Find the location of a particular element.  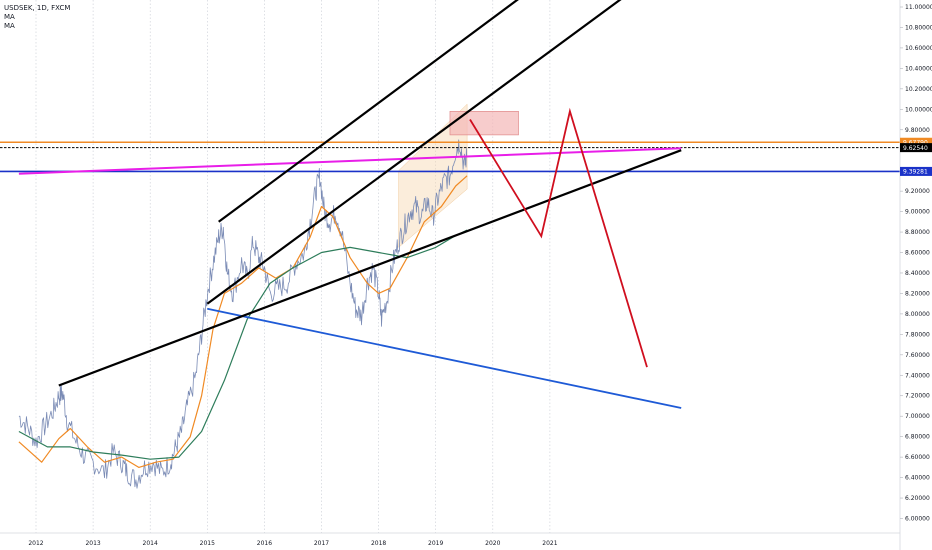

price-tag: 9.62540 is located at coordinates (916, 148).